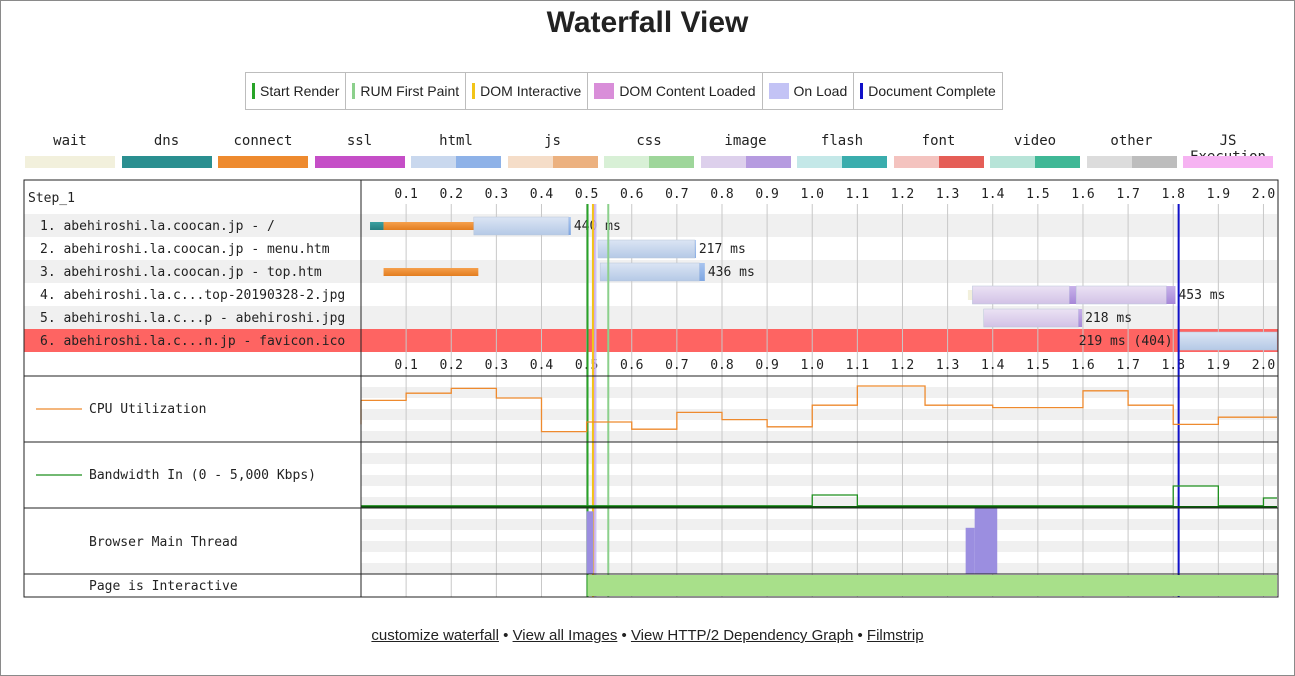 The height and width of the screenshot is (676, 1295). I want to click on legend-on-load: On Load, so click(809, 91).